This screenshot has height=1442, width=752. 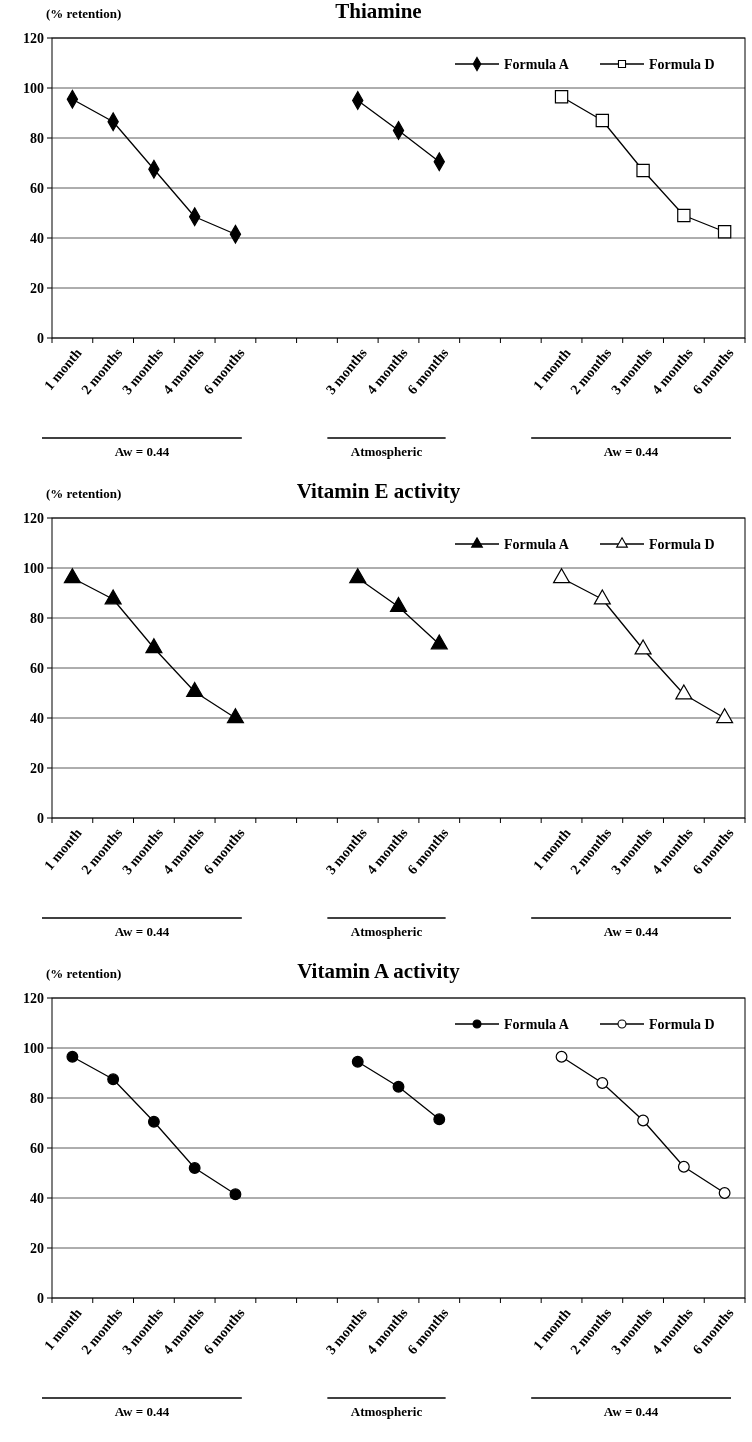 What do you see at coordinates (378, 11) in the screenshot?
I see `chart-title: Thiamine` at bounding box center [378, 11].